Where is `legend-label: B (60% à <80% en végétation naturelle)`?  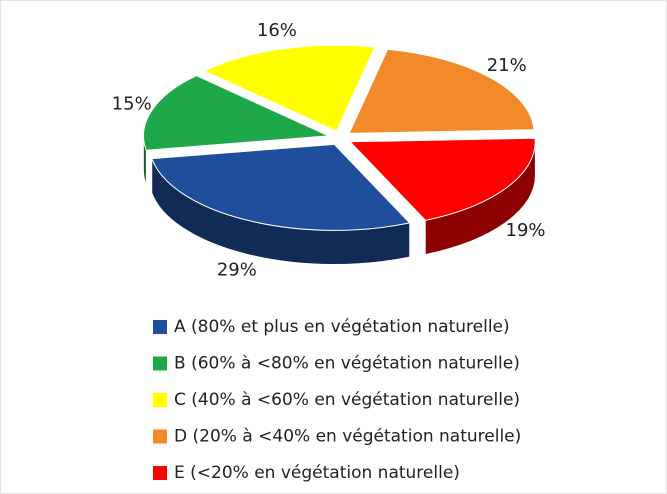 legend-label: B (60% à <80% en végétation naturelle) is located at coordinates (347, 364).